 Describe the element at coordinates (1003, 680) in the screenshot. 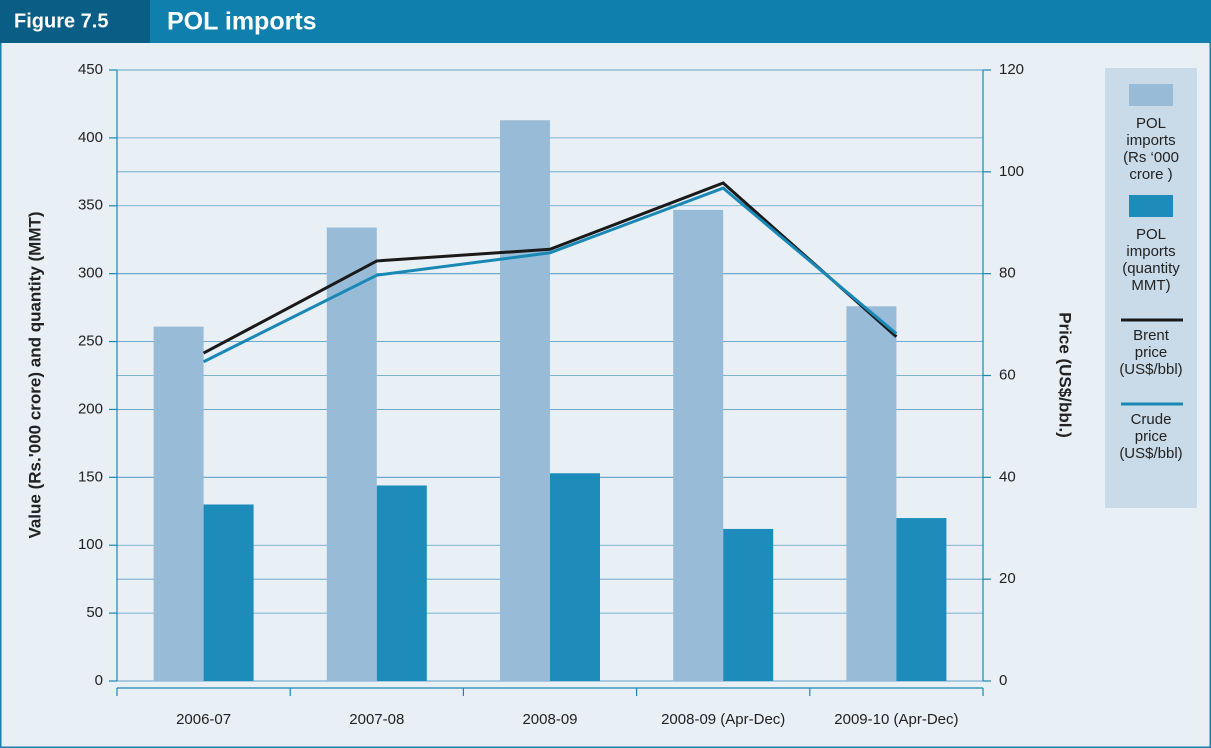

I see `y2-tick-label: 0` at that location.